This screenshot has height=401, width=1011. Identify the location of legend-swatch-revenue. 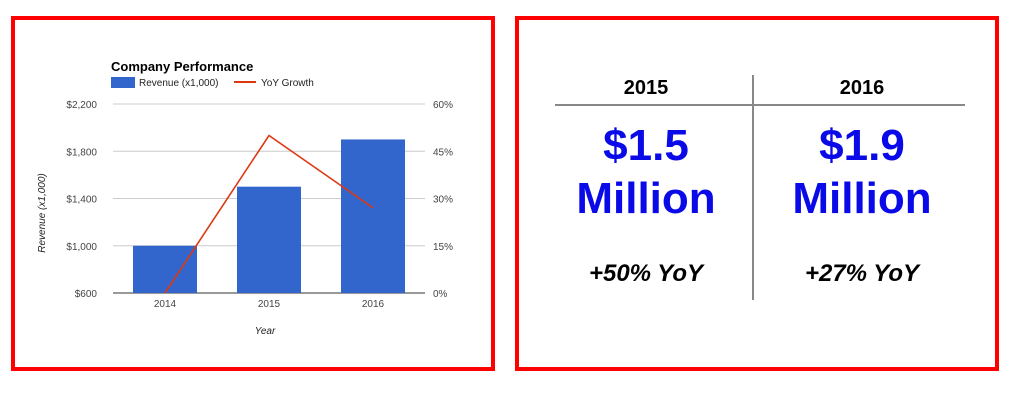
(123, 82).